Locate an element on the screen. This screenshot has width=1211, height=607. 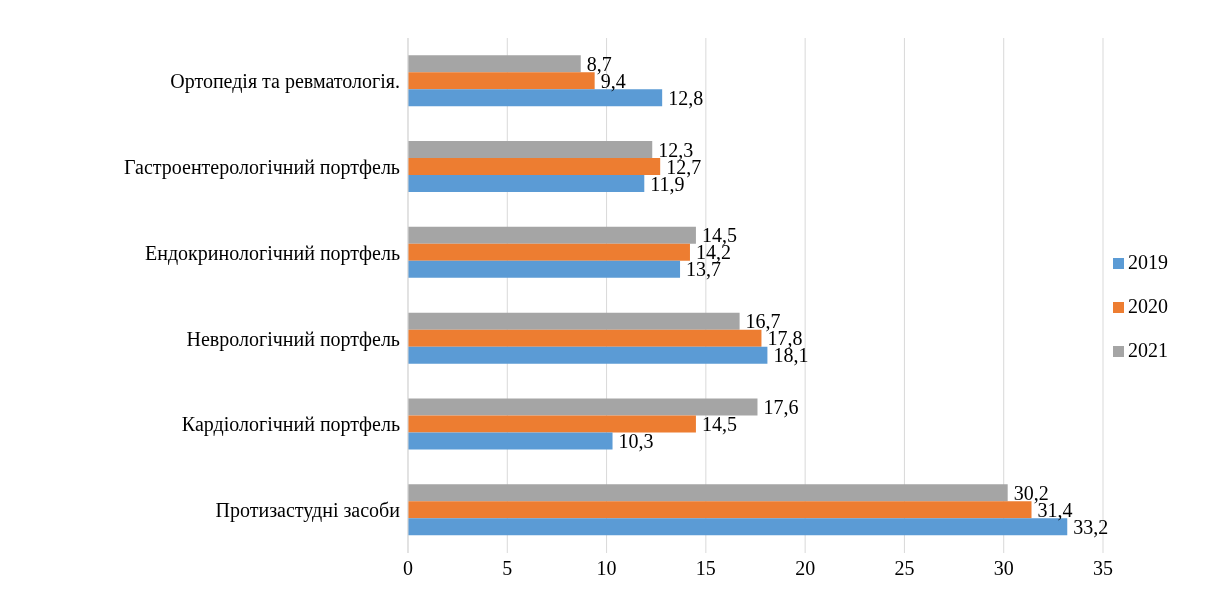
data-label: 12,8 is located at coordinates (686, 97).